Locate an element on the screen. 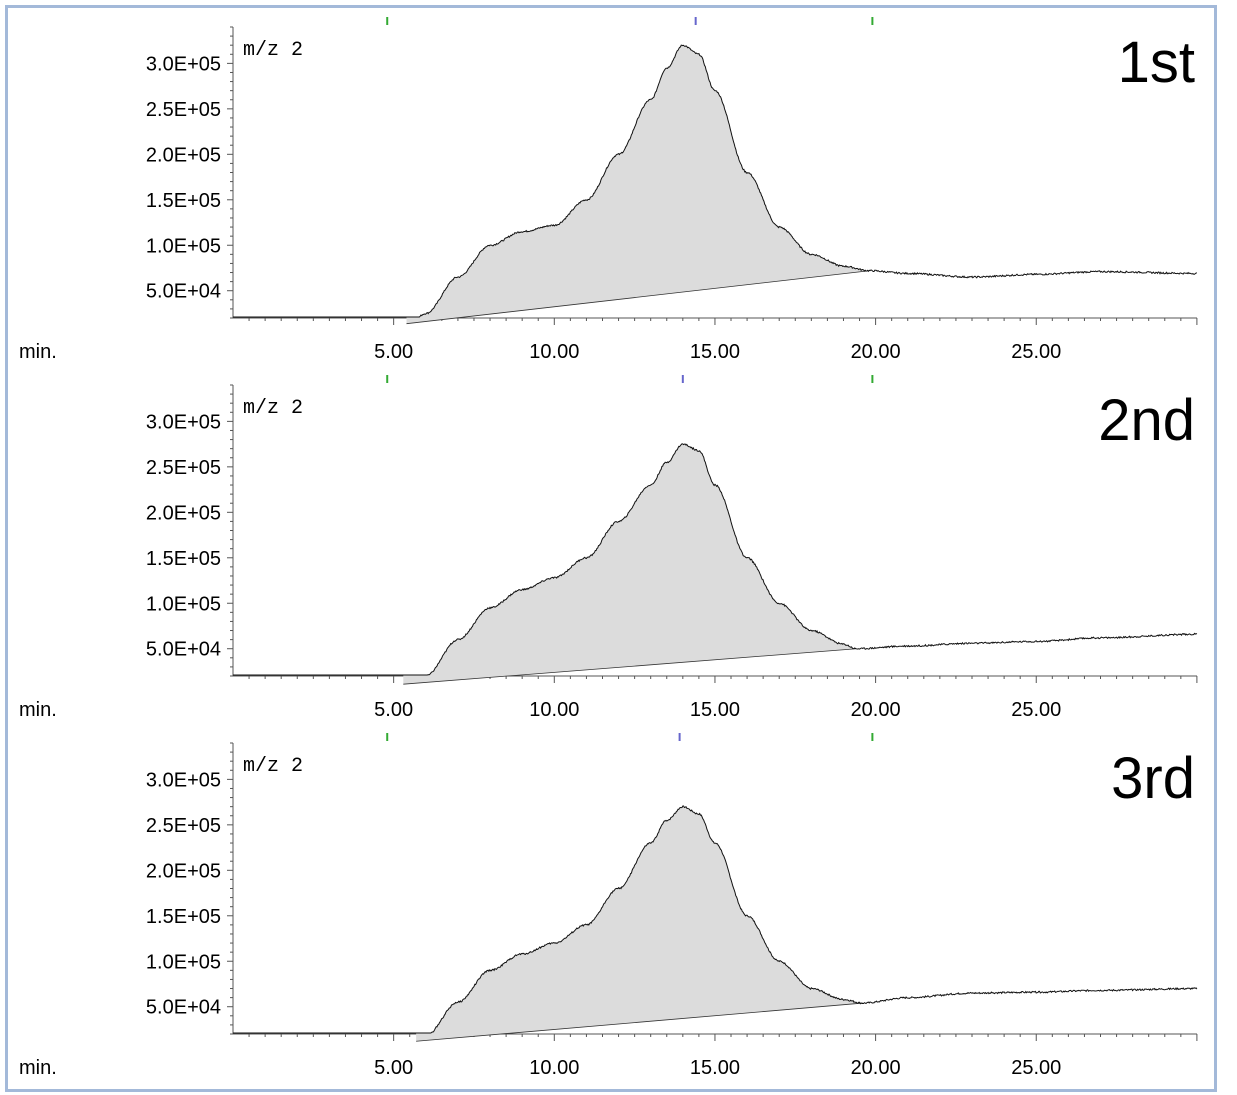 The height and width of the screenshot is (1095, 1237). run-label: 1st is located at coordinates (1156, 62).